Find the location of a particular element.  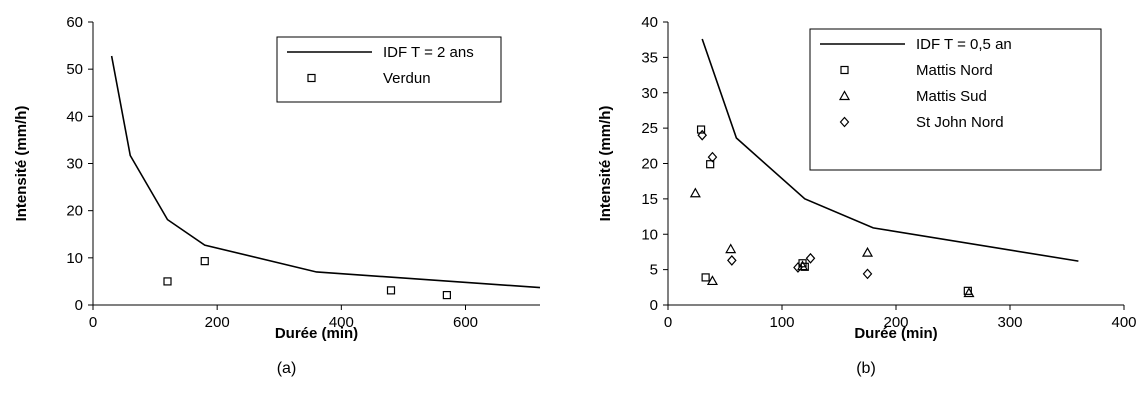

chart-a-caption: (a) is located at coordinates (287, 368).